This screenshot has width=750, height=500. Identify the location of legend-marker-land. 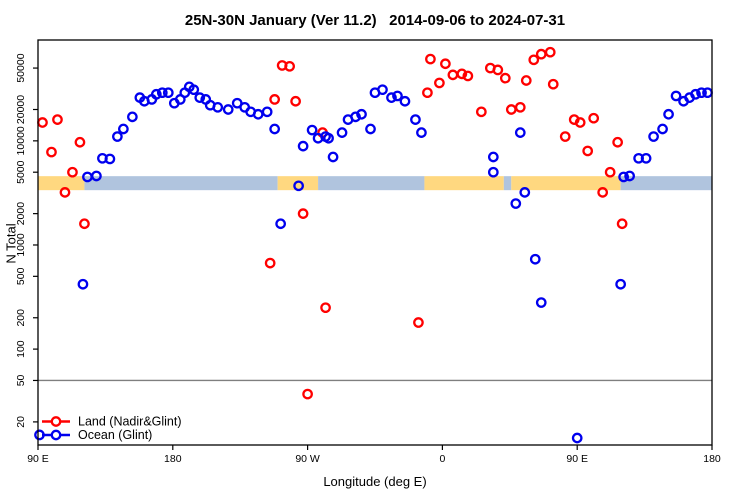
(56, 421).